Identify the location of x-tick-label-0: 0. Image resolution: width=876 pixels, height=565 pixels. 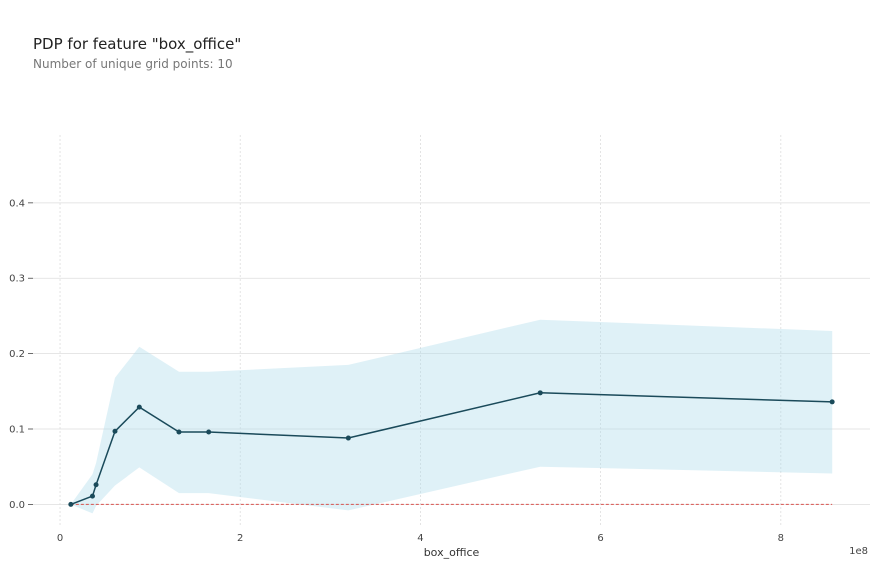
(60, 538).